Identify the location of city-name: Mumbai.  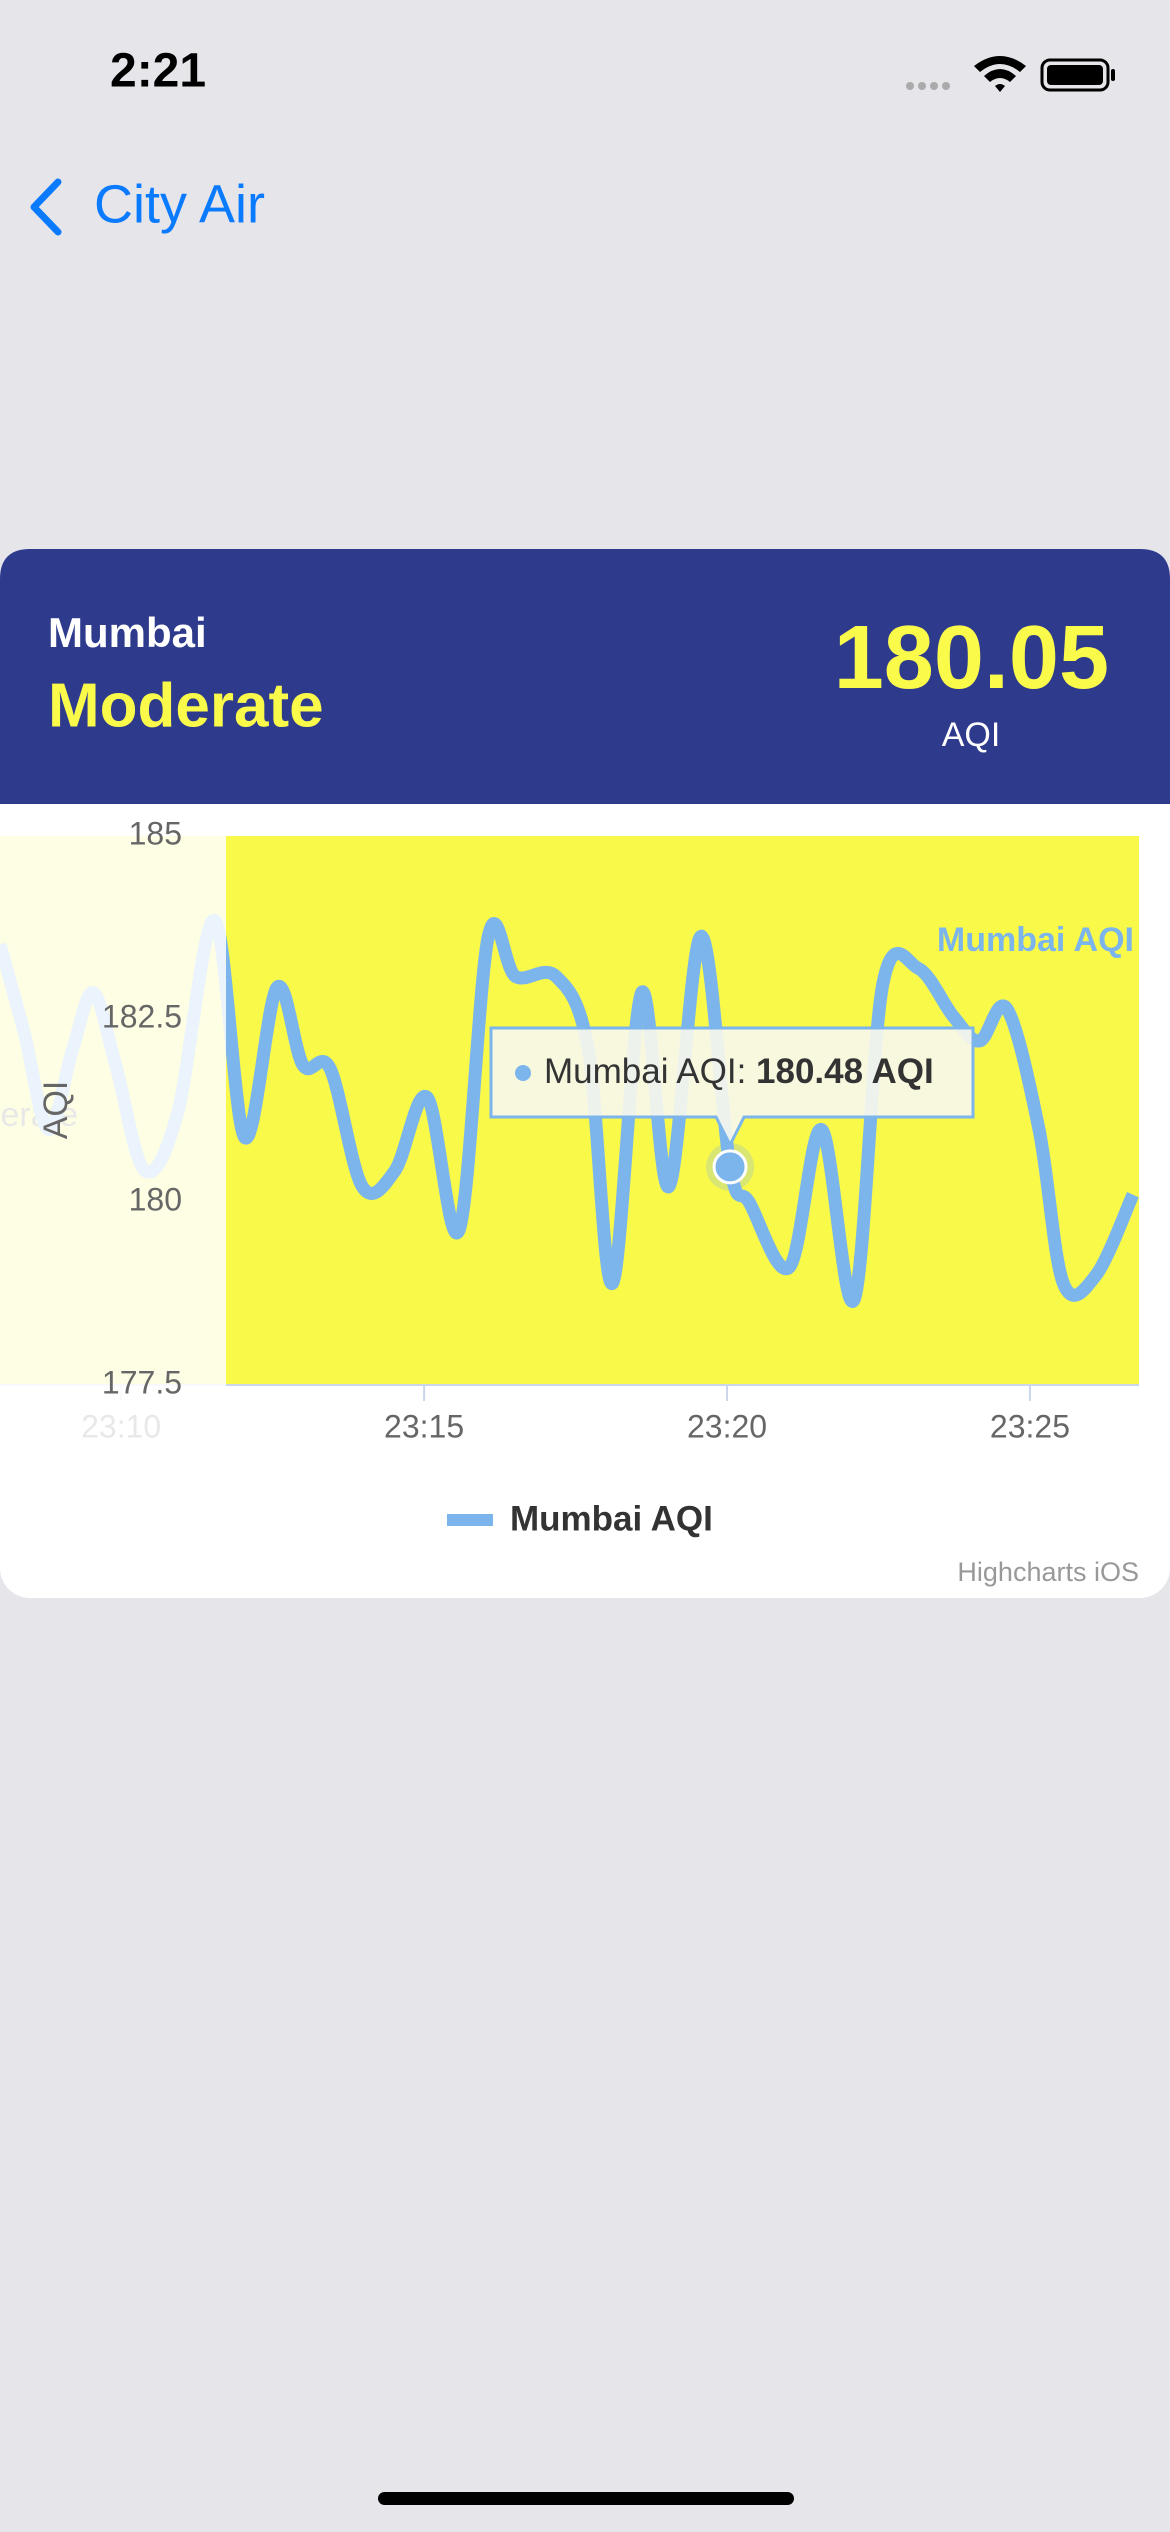
(127, 632).